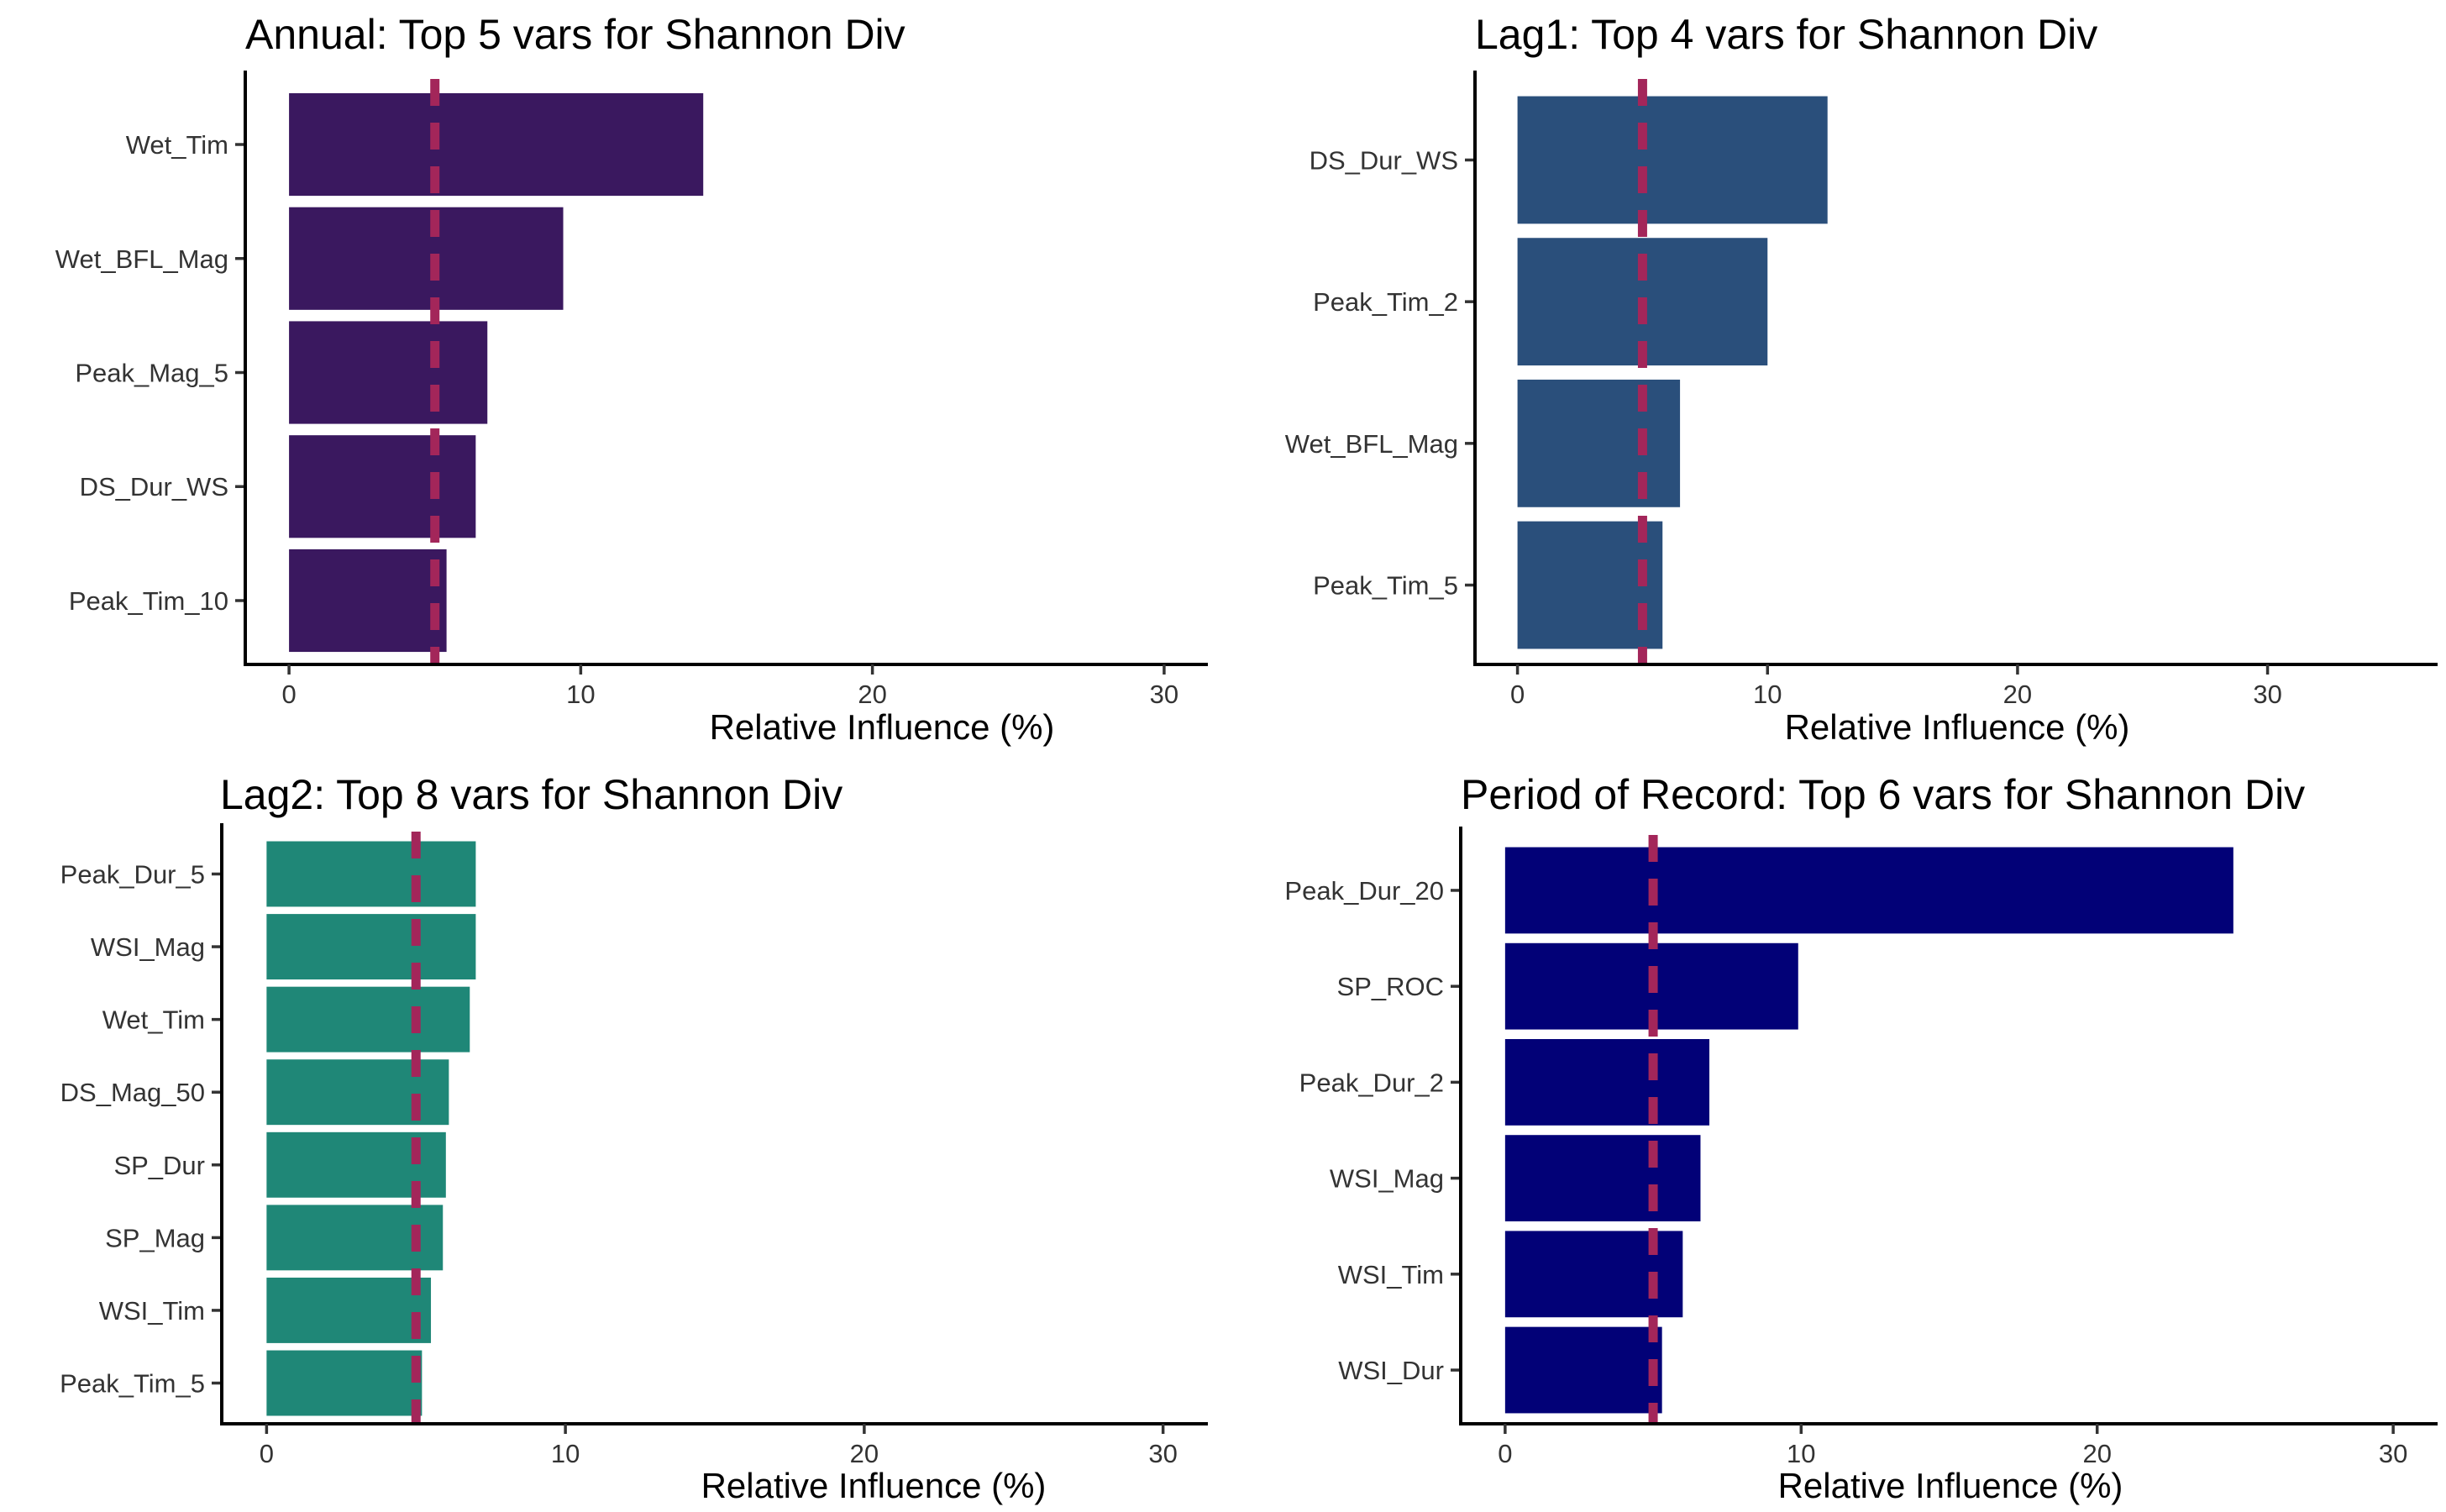 The image size is (2446, 1512). Describe the element at coordinates (1385, 302) in the screenshot. I see `y-tick-label: Peak_Tim_2` at that location.